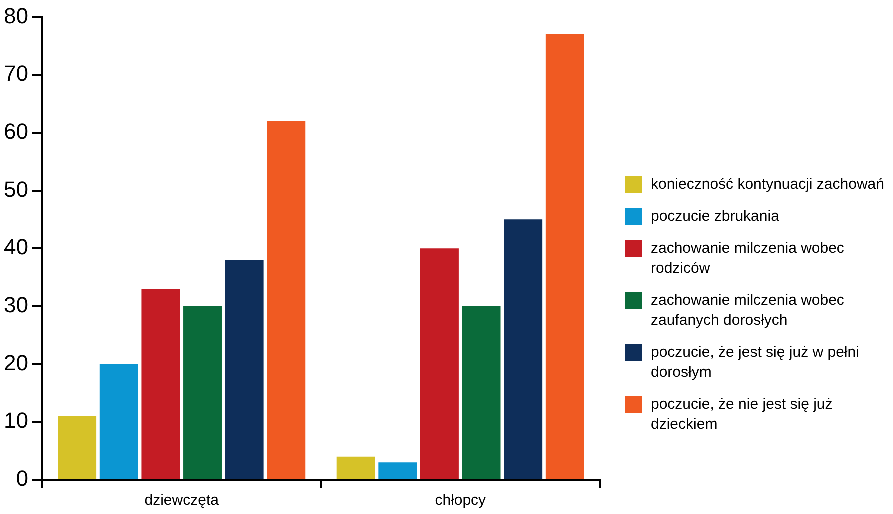 The width and height of the screenshot is (893, 514). What do you see at coordinates (16, 15) in the screenshot?
I see `y-tick-label: 80` at bounding box center [16, 15].